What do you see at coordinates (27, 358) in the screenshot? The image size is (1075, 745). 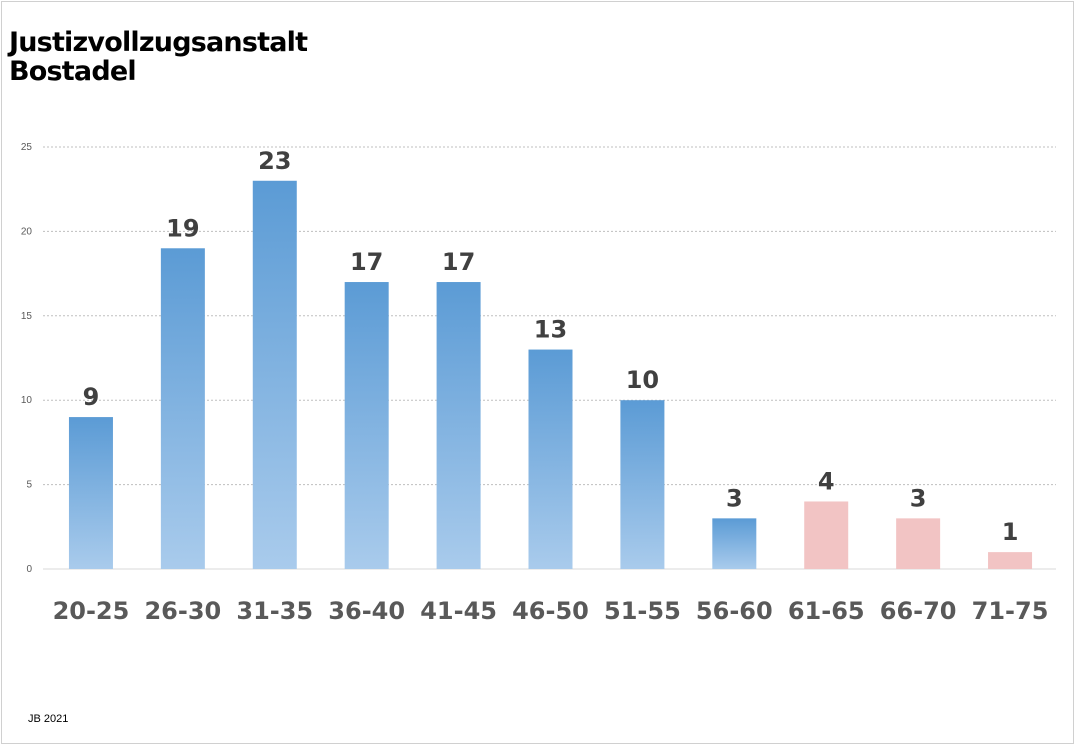 I see `y-axis-ticks: 0 5 10 15 20 25` at bounding box center [27, 358].